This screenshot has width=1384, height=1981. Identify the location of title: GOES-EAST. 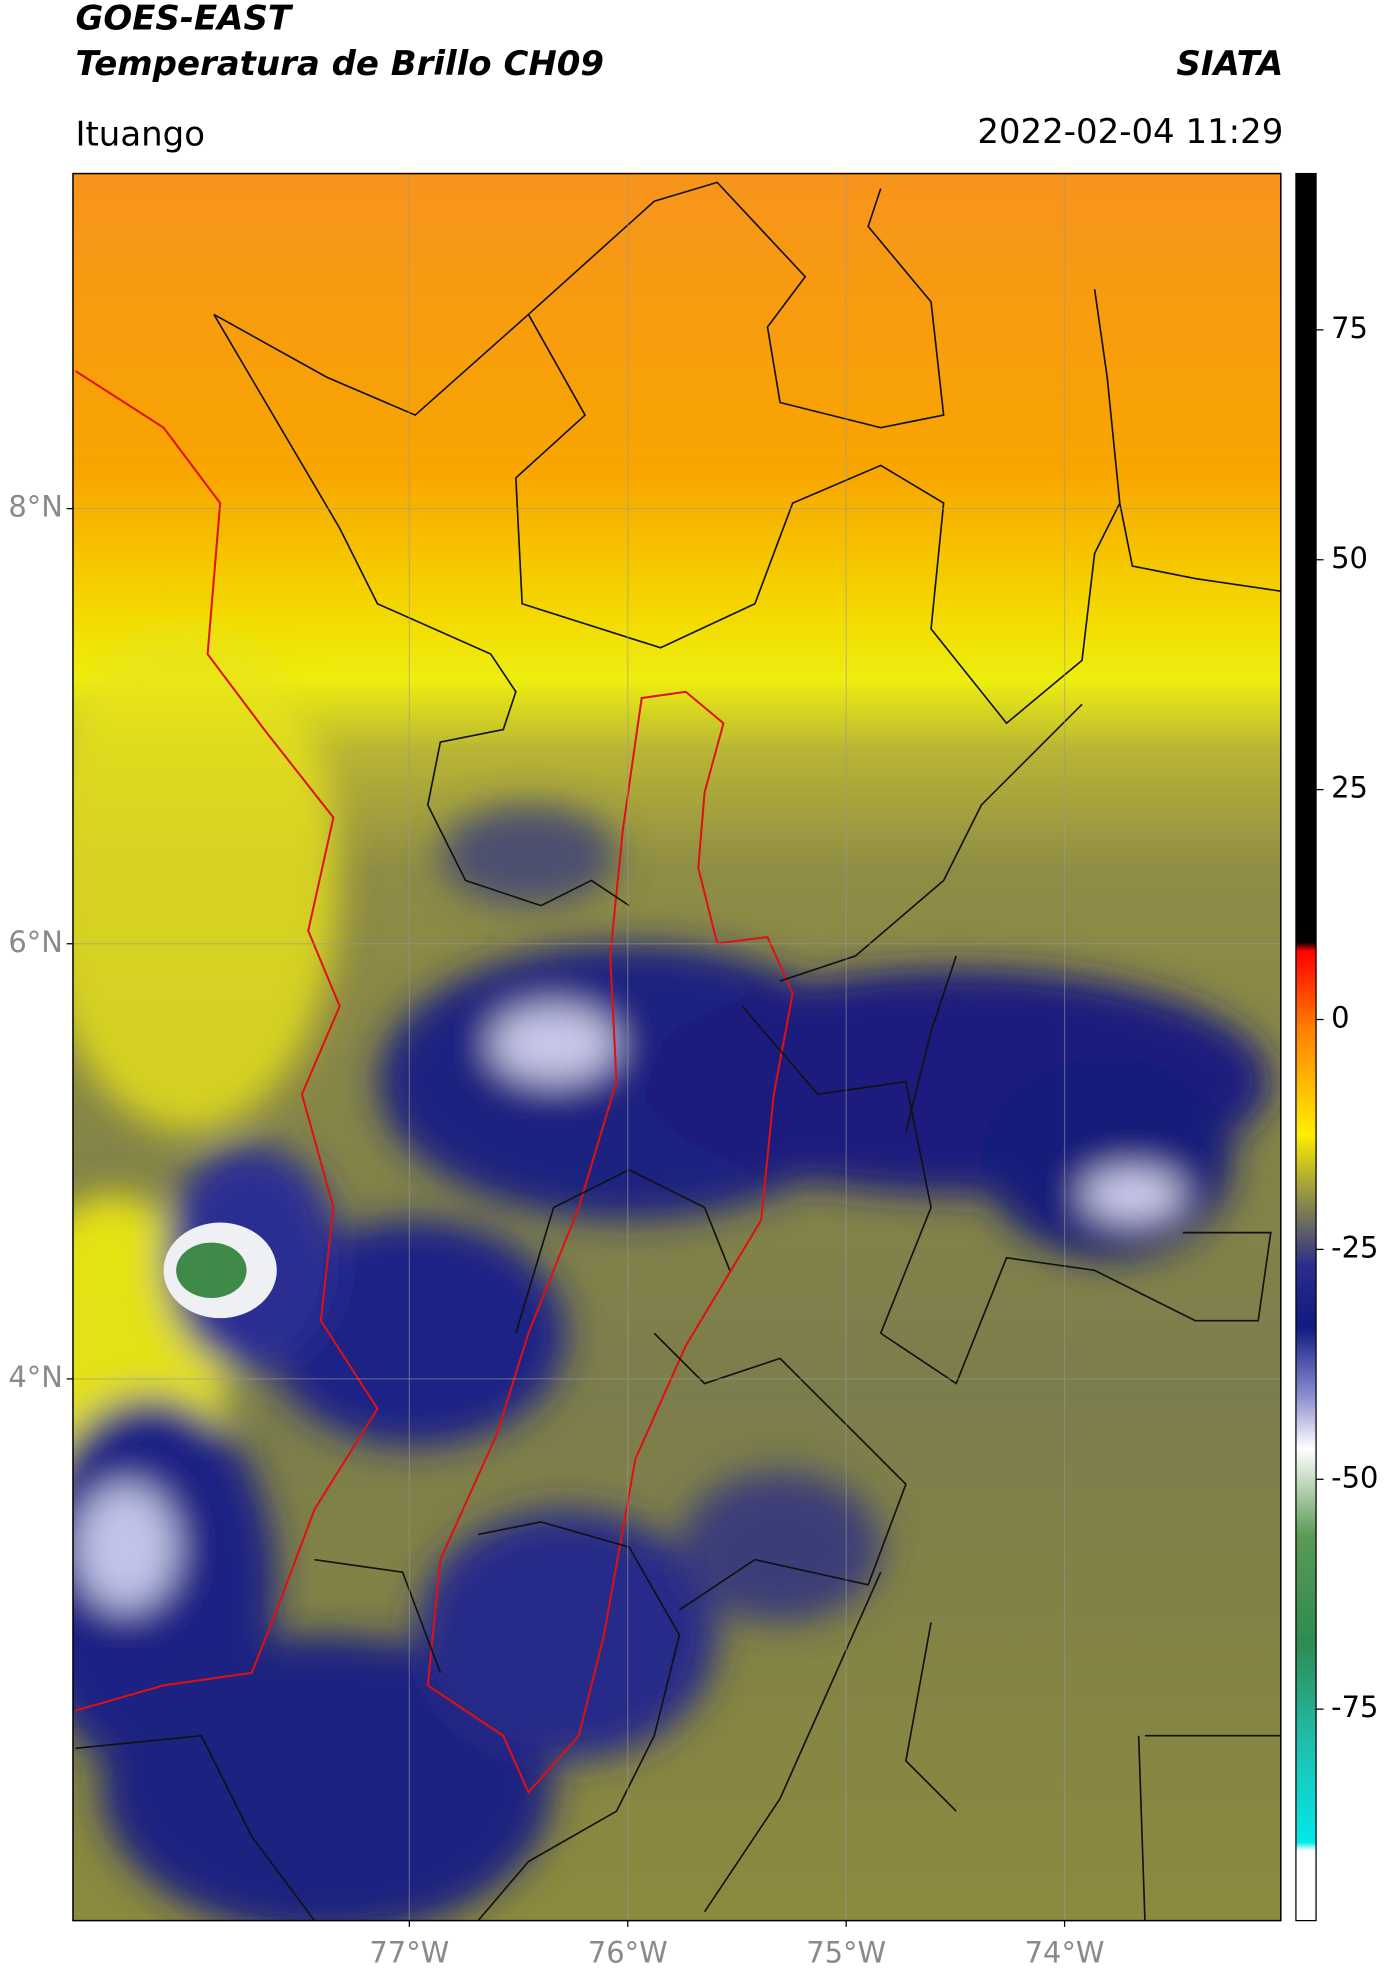
(184, 19).